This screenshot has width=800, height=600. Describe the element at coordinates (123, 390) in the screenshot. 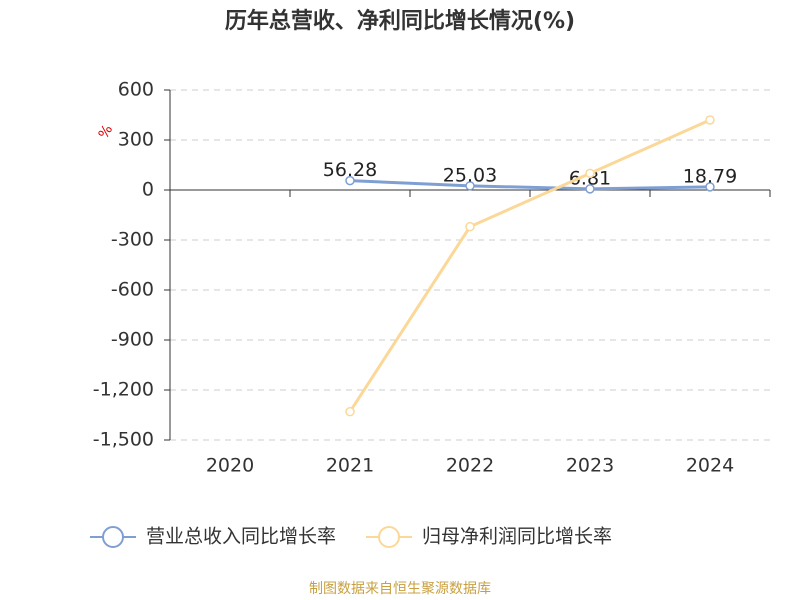

I see `y-tick-label: -1,200` at that location.